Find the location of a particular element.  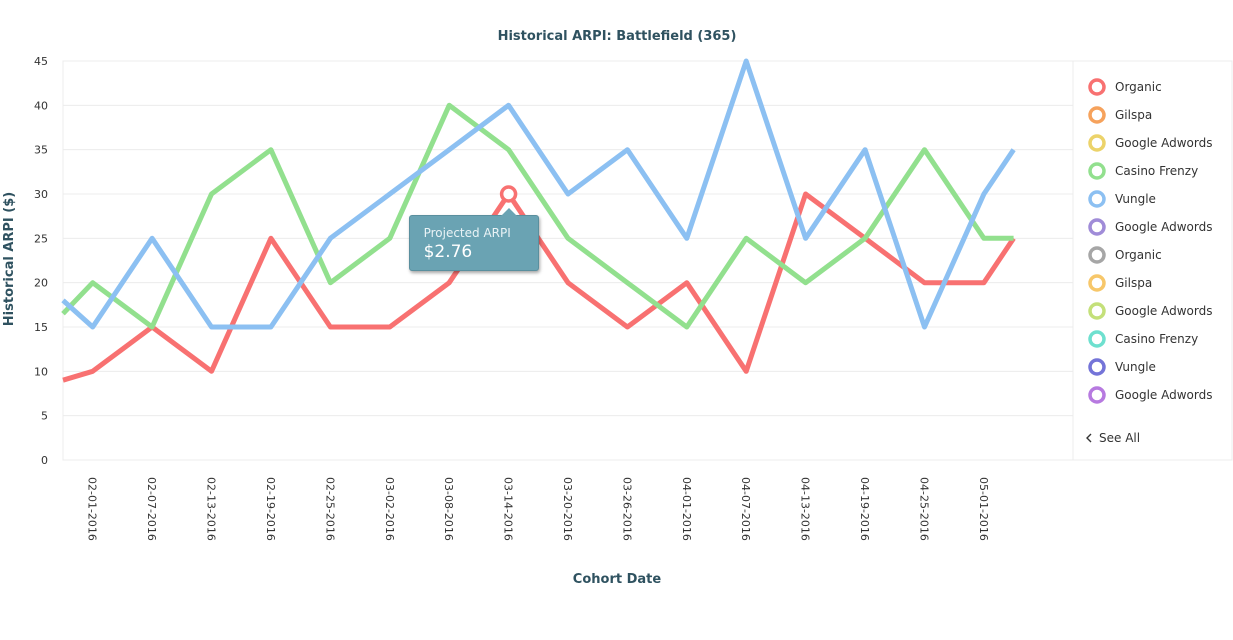

x-tick-label: 04-19-2016 is located at coordinates (864, 509).